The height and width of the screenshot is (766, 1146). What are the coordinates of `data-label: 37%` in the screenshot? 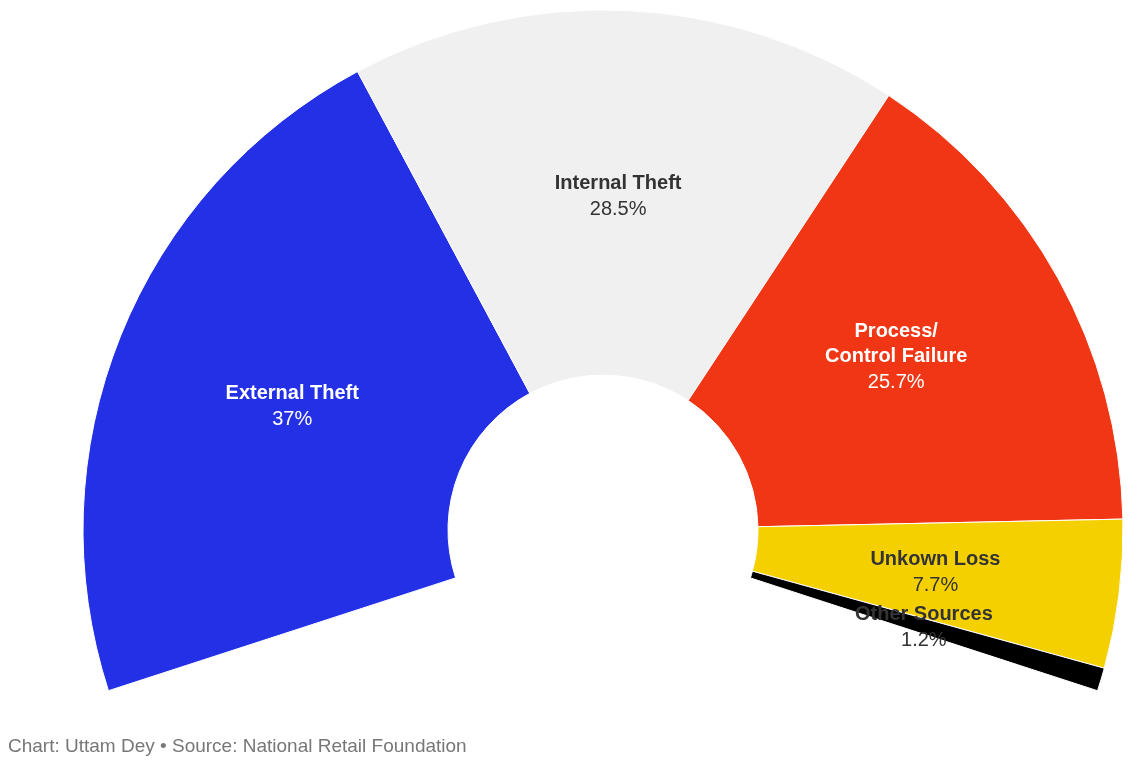 It's located at (292, 417).